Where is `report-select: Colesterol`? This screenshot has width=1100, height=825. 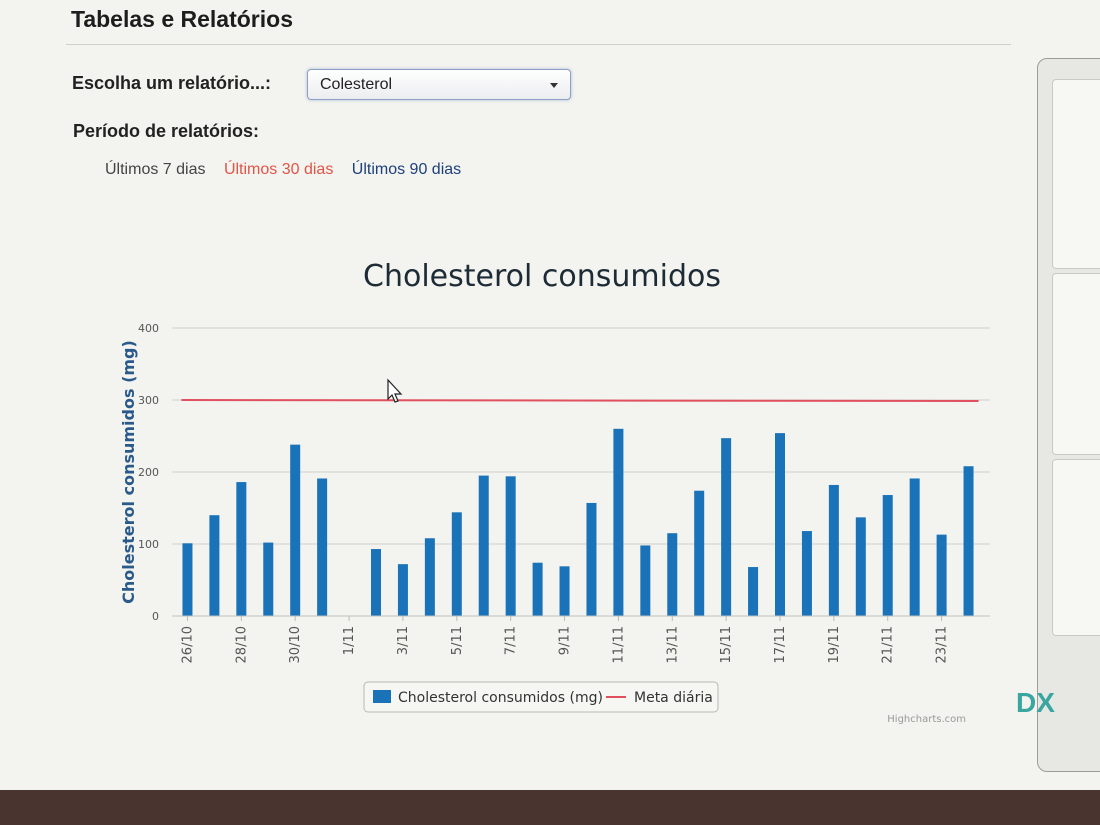 report-select: Colesterol is located at coordinates (439, 84).